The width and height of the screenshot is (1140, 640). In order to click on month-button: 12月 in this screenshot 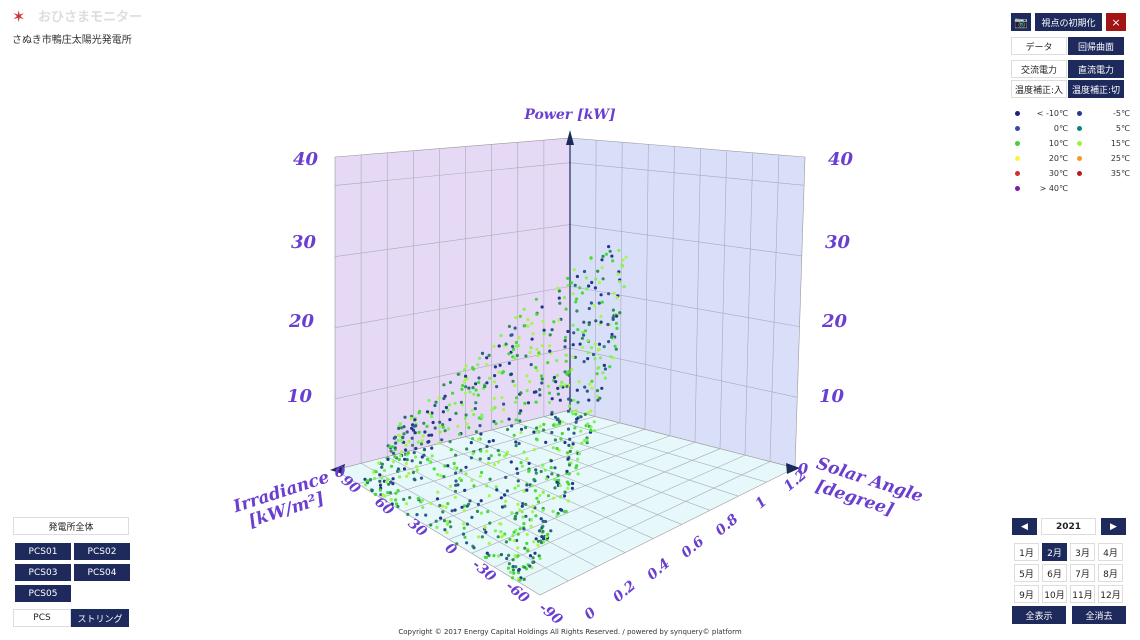, I will do `click(1110, 594)`.